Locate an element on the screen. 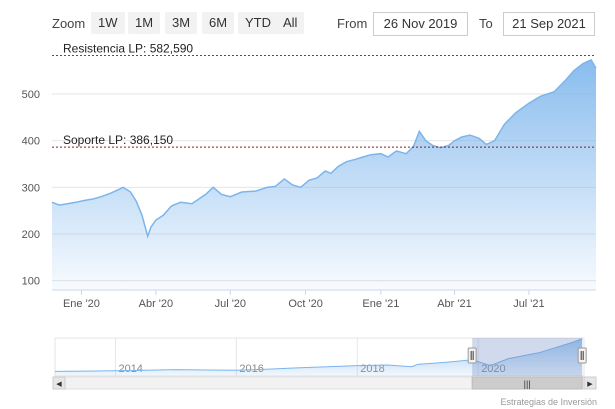  y-axis: 100 200 300 400 500 is located at coordinates (31, 188).